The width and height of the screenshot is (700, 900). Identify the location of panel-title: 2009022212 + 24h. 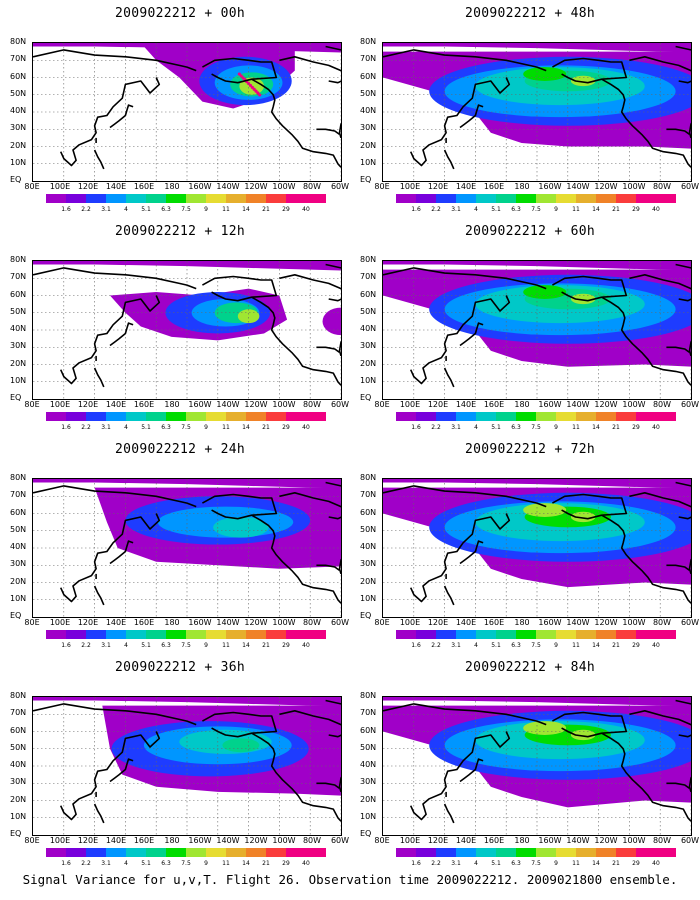
(180, 449).